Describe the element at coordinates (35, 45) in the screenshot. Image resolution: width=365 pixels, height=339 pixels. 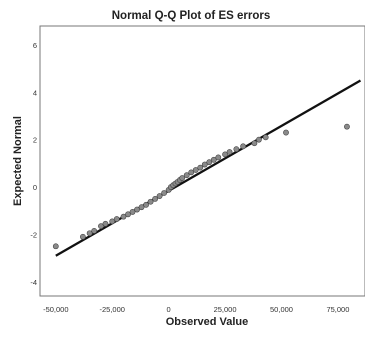
I see `y-tick-label: 6` at that location.